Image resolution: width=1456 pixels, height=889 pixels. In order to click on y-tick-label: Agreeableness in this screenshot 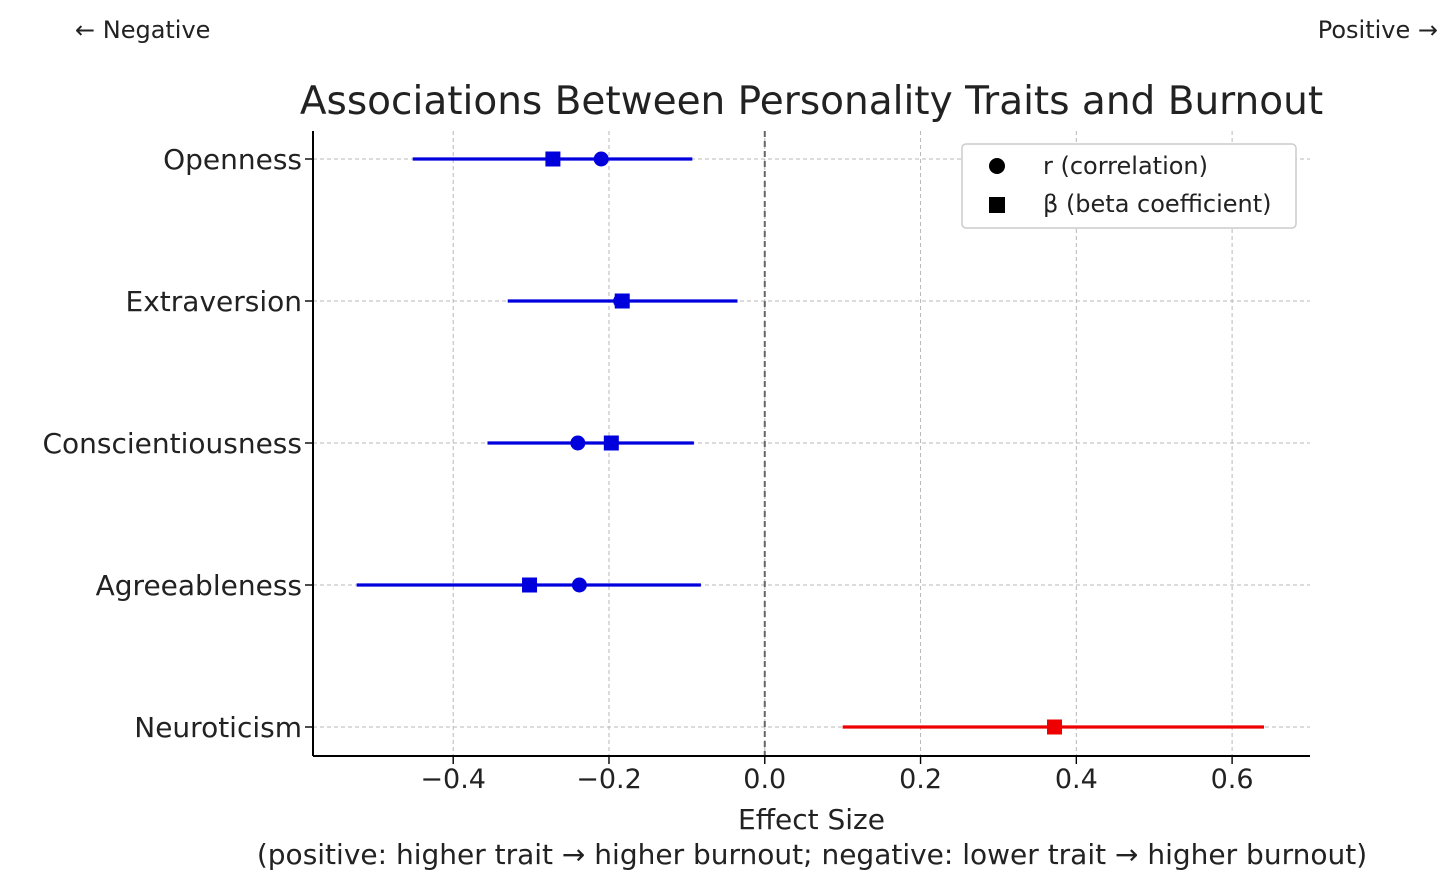, I will do `click(199, 585)`.